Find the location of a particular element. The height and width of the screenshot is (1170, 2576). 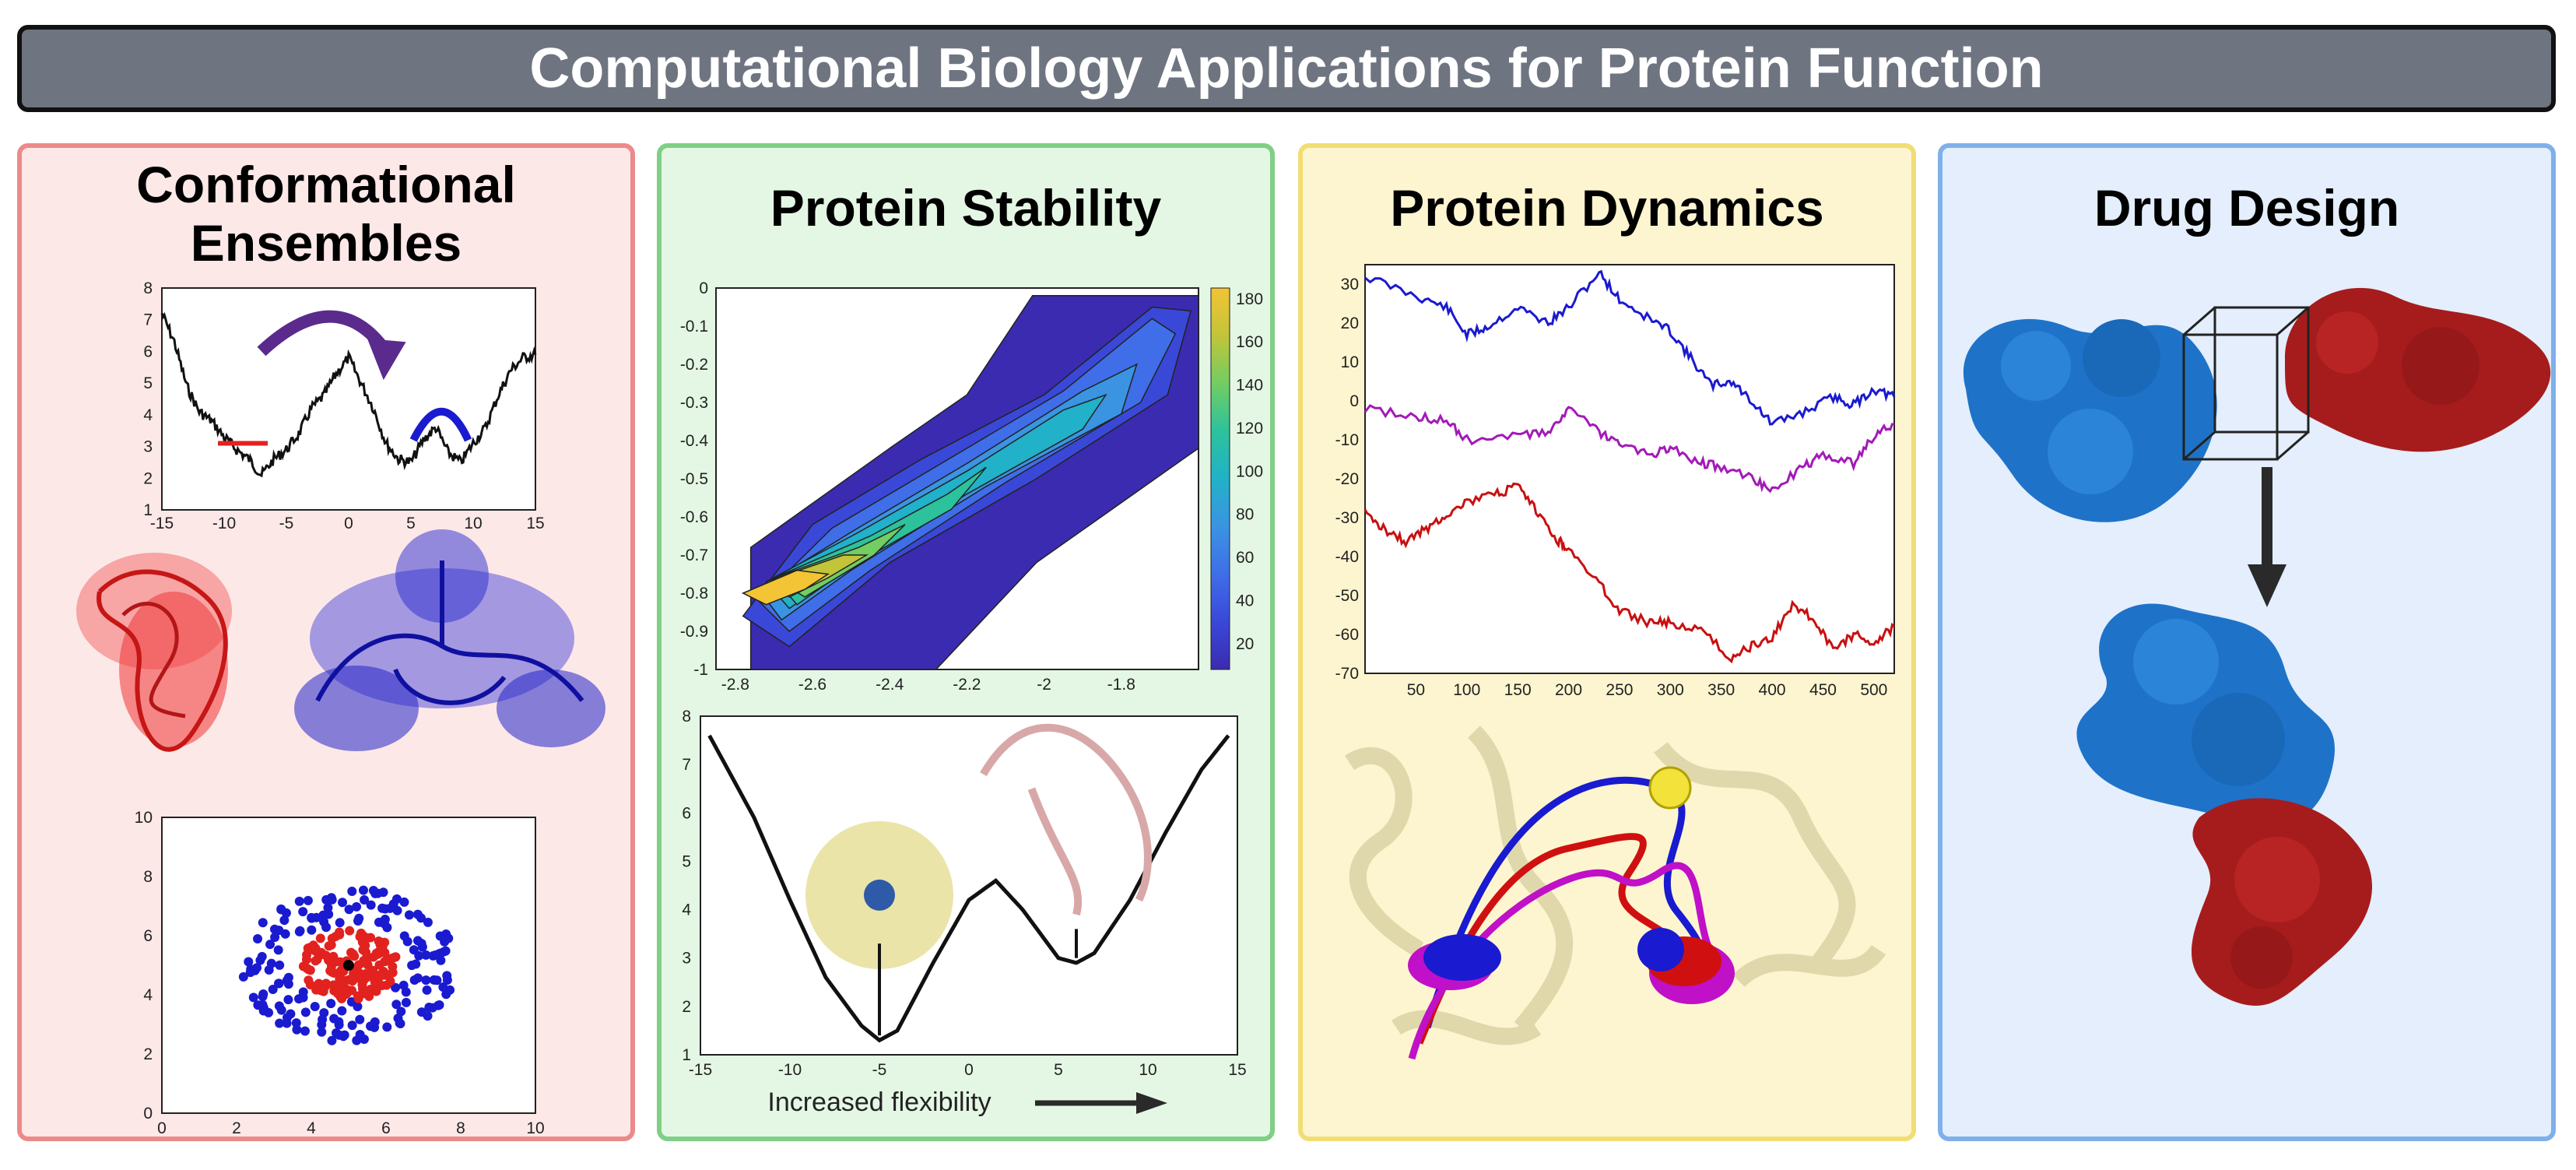

colorbar-tick-label: 100 is located at coordinates (1250, 471).